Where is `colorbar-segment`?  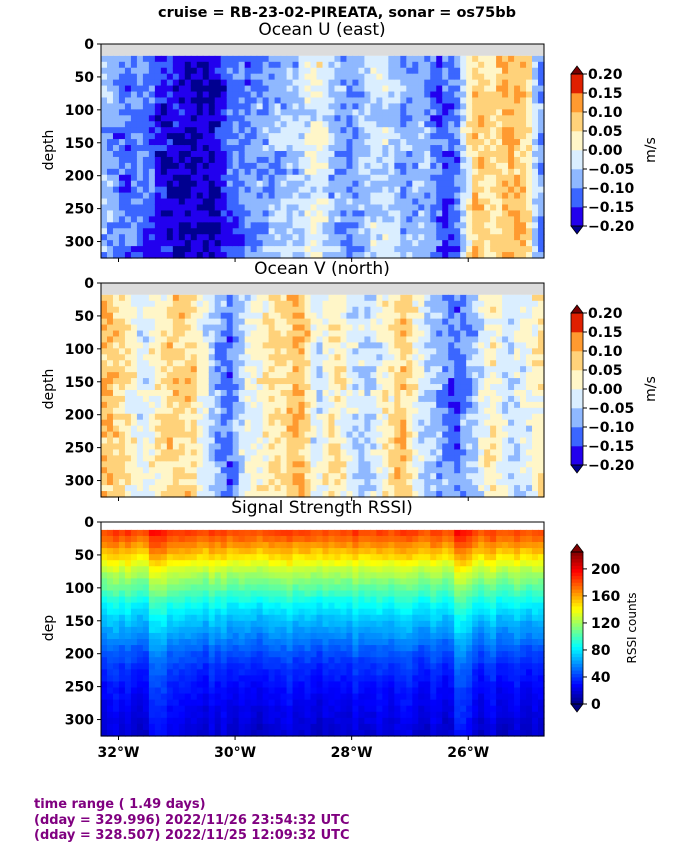
colorbar-segment is located at coordinates (577, 84).